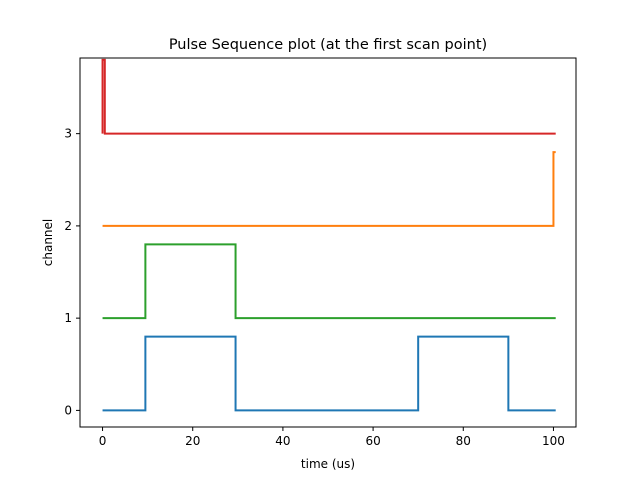 This screenshot has width=640, height=480. What do you see at coordinates (463, 441) in the screenshot?
I see `x-tick-label: 80` at bounding box center [463, 441].